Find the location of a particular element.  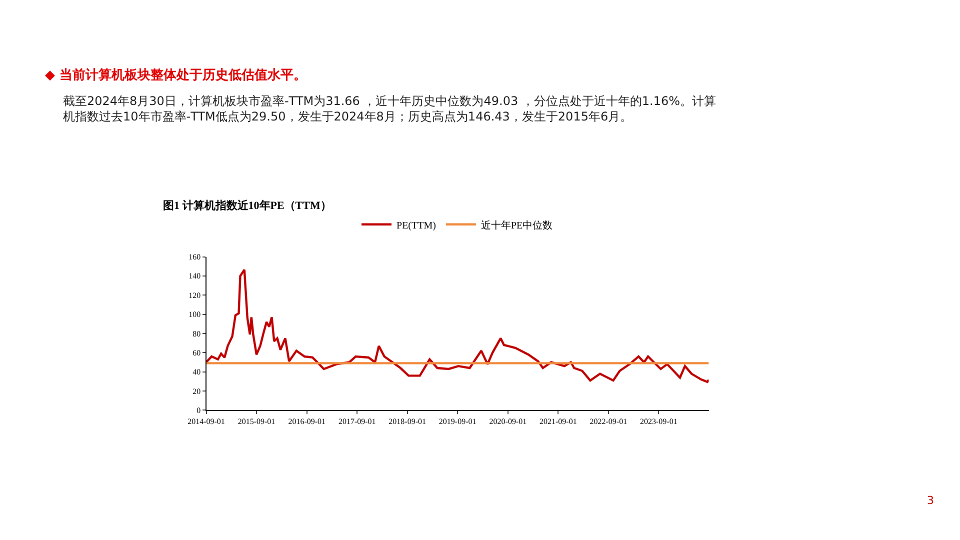

y-tick-label: 20 is located at coordinates (196, 391).